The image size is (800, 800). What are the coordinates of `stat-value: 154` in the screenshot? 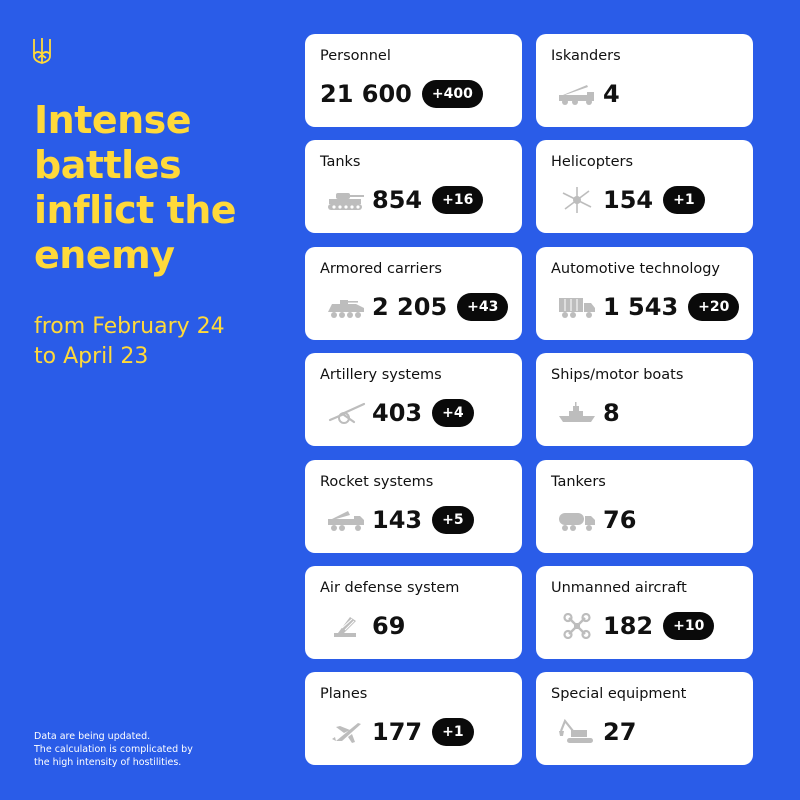 It's located at (628, 200).